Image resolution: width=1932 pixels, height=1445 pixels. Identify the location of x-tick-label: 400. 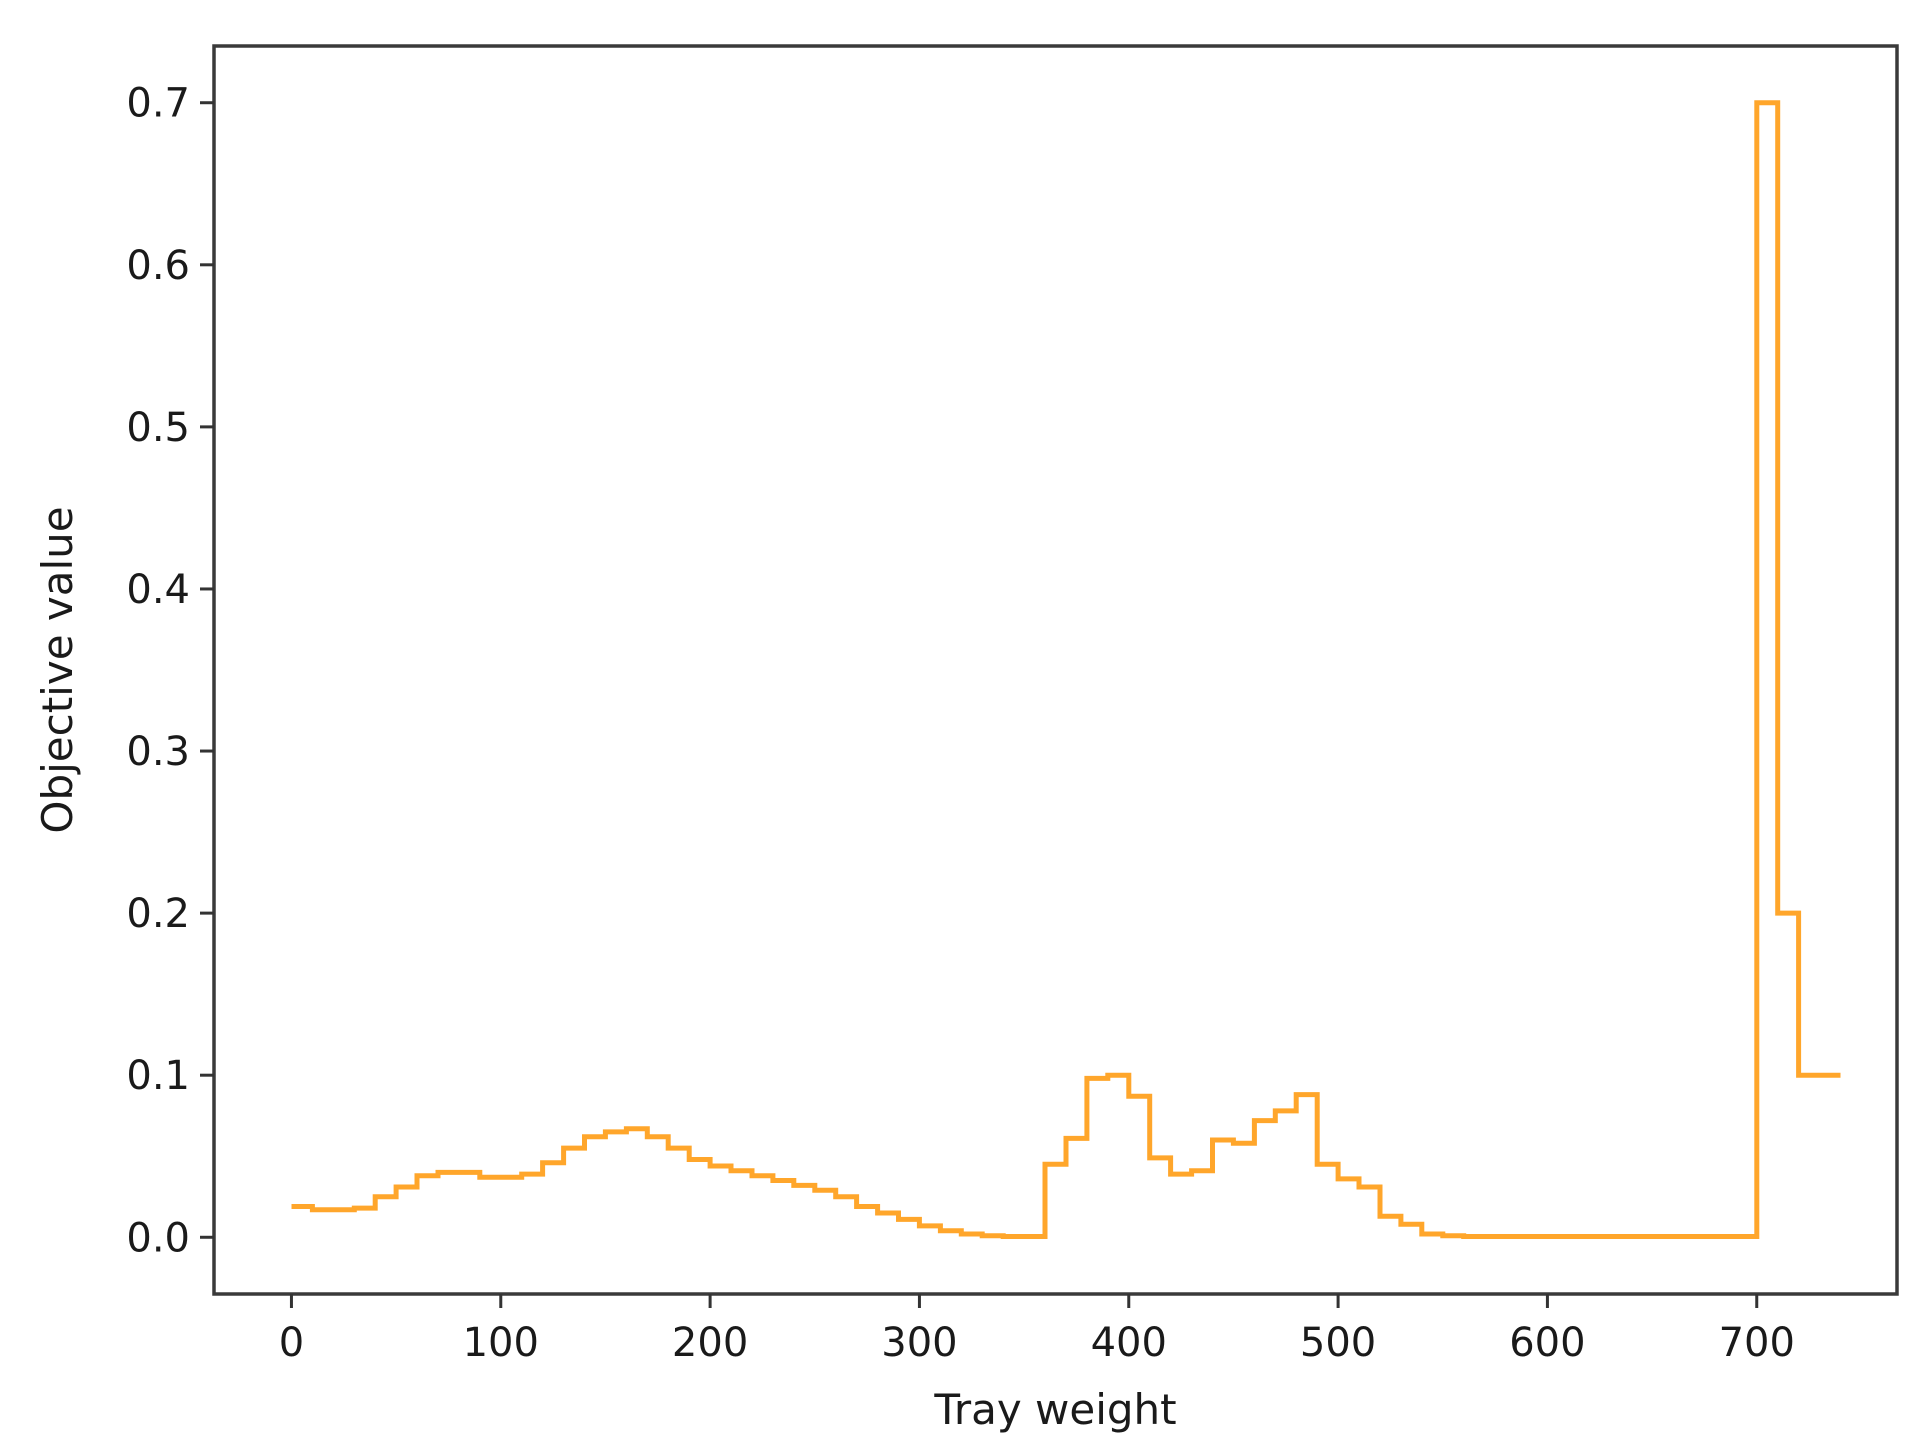
(1129, 1343).